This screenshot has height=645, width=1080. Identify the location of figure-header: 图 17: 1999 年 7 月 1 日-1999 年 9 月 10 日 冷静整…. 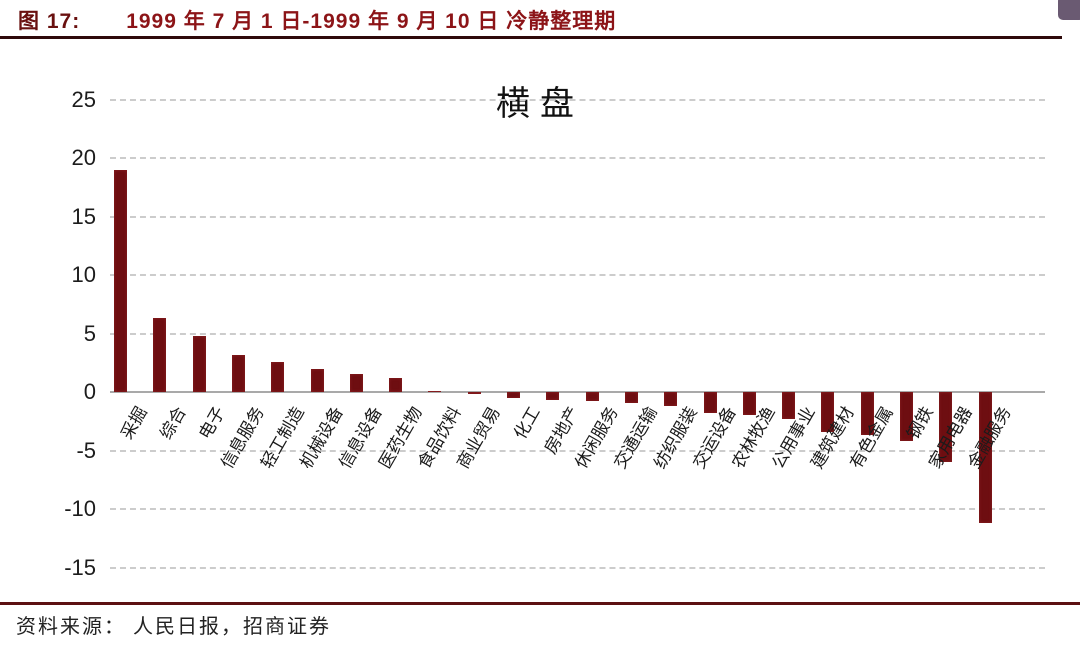
(317, 20).